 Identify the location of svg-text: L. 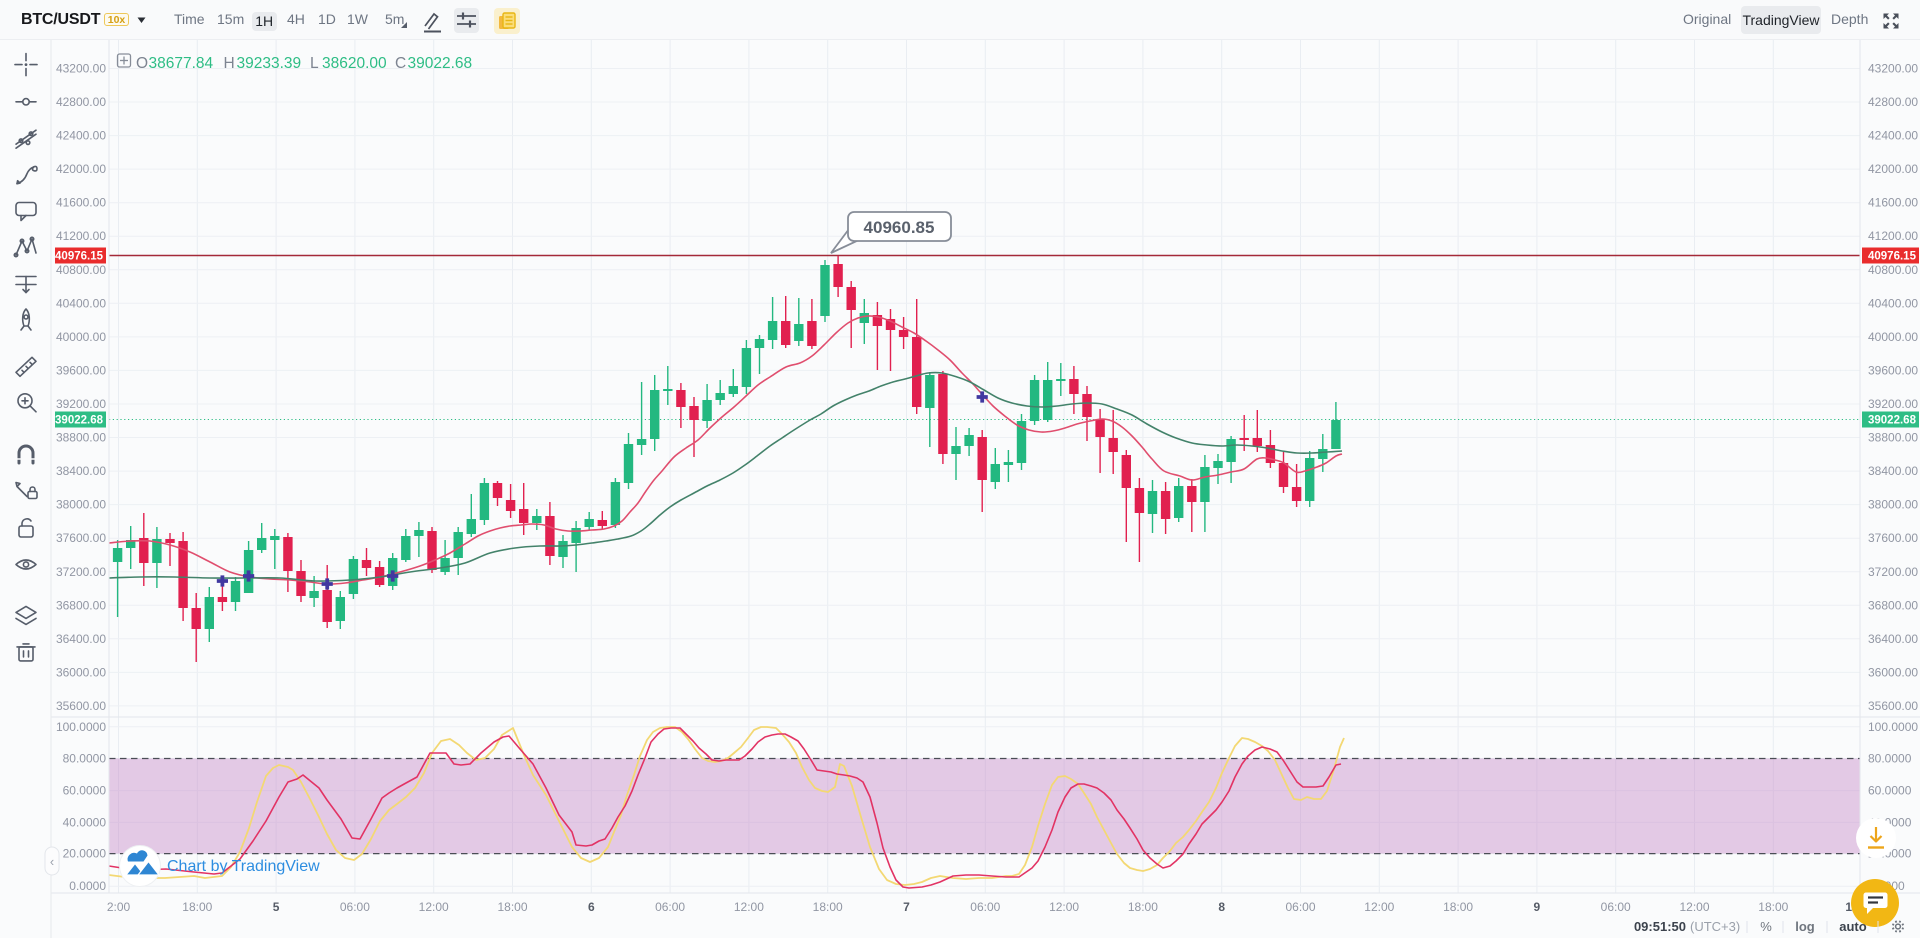
(314, 63).